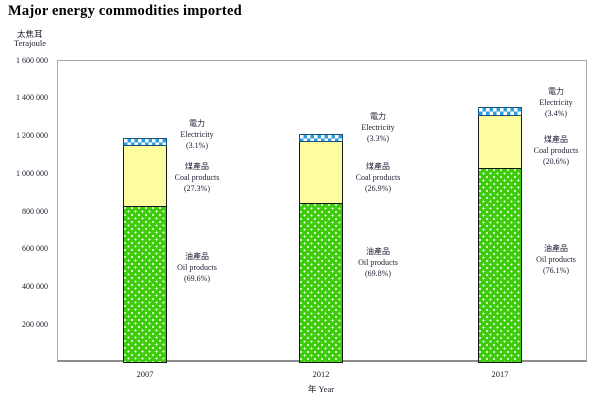 Image resolution: width=601 pixels, height=407 pixels. Describe the element at coordinates (196, 188) in the screenshot. I see `coal-percent-2007: (27.3%)` at that location.